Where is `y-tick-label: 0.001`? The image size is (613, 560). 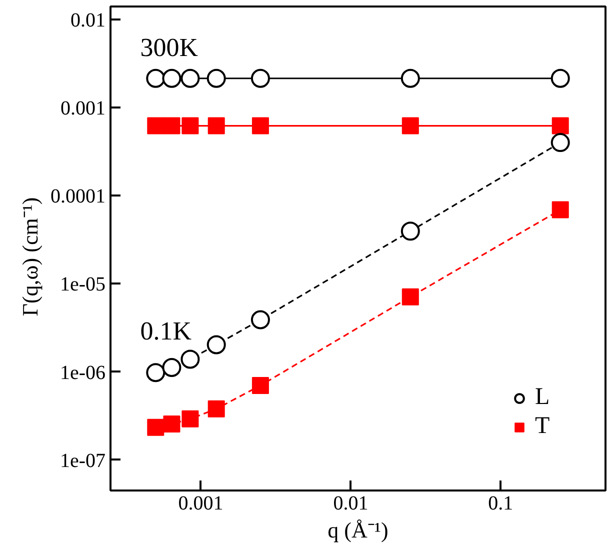
y-tick-label: 0.001 is located at coordinates (83, 108).